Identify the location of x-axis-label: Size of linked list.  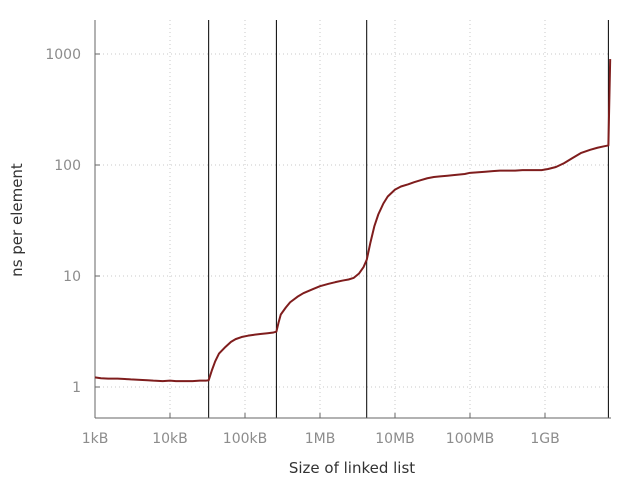
(352, 468).